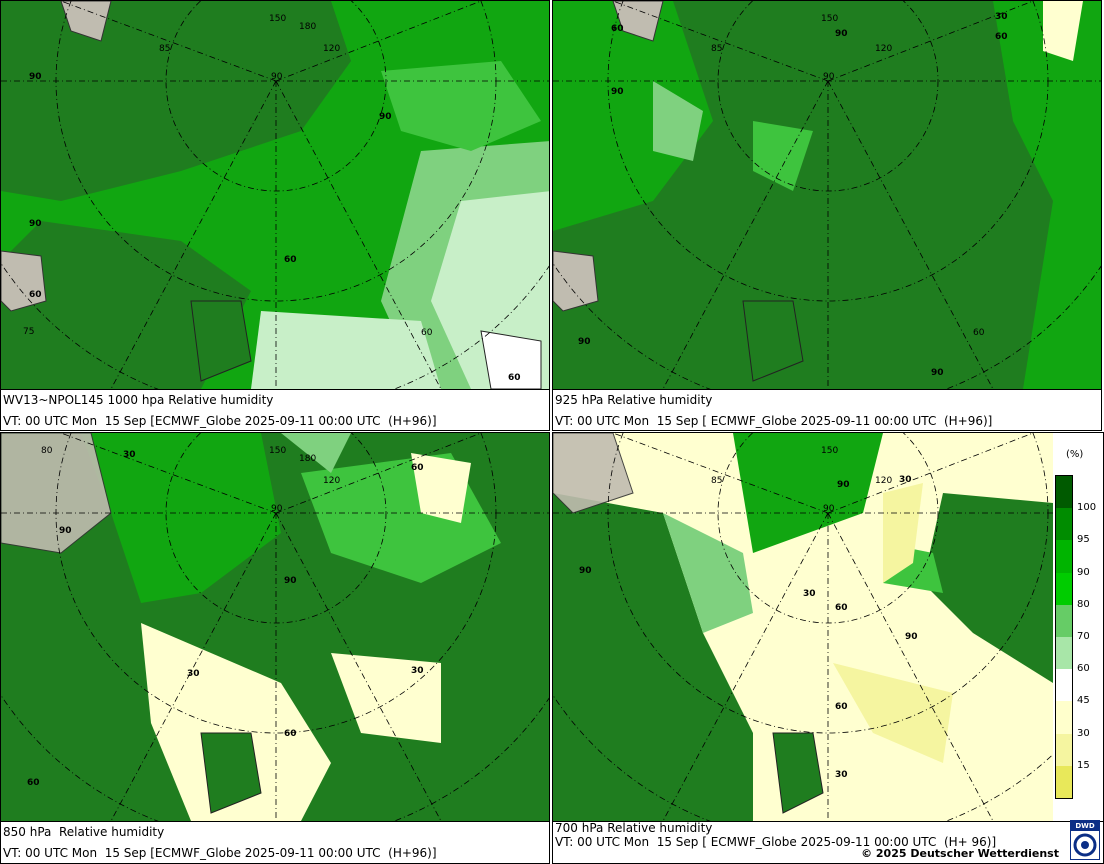  Describe the element at coordinates (1075, 454) in the screenshot. I see `legend-unit: (%)` at that location.